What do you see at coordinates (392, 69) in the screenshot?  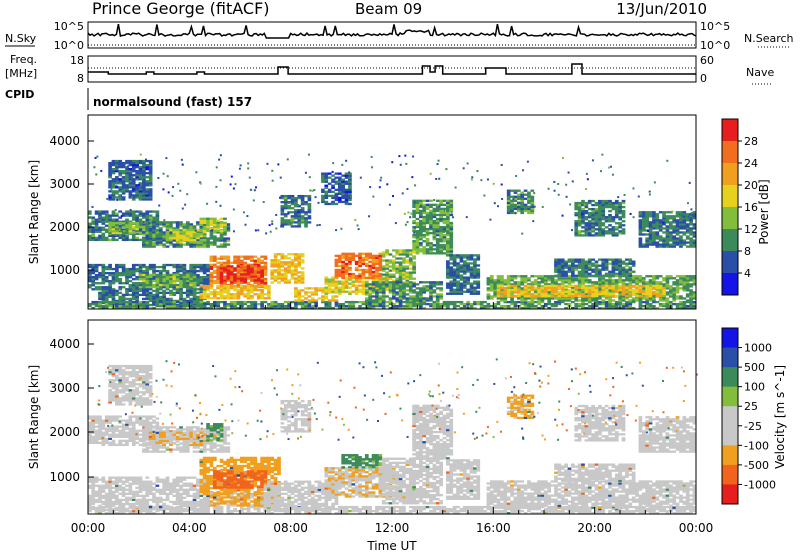 I see `frequency-trace` at bounding box center [392, 69].